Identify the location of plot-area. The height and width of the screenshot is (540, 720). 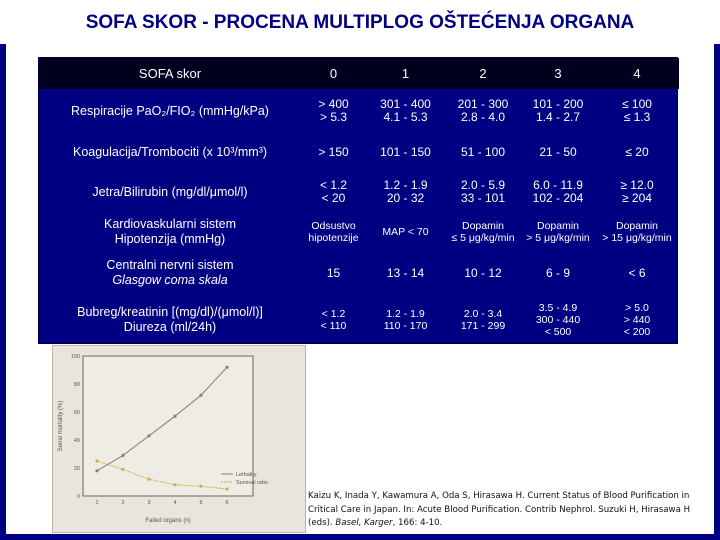
(168, 426).